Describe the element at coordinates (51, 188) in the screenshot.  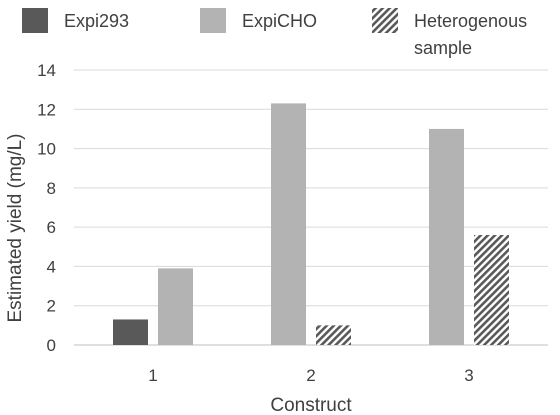
I see `y-tick-label: 8` at that location.